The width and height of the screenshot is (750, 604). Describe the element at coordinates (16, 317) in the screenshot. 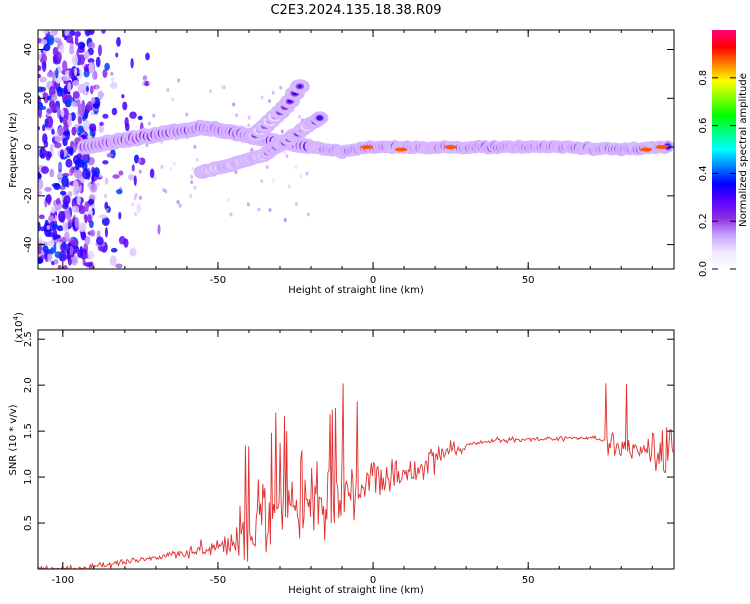

I see `snr-multiplier-exponent: 4` at that location.